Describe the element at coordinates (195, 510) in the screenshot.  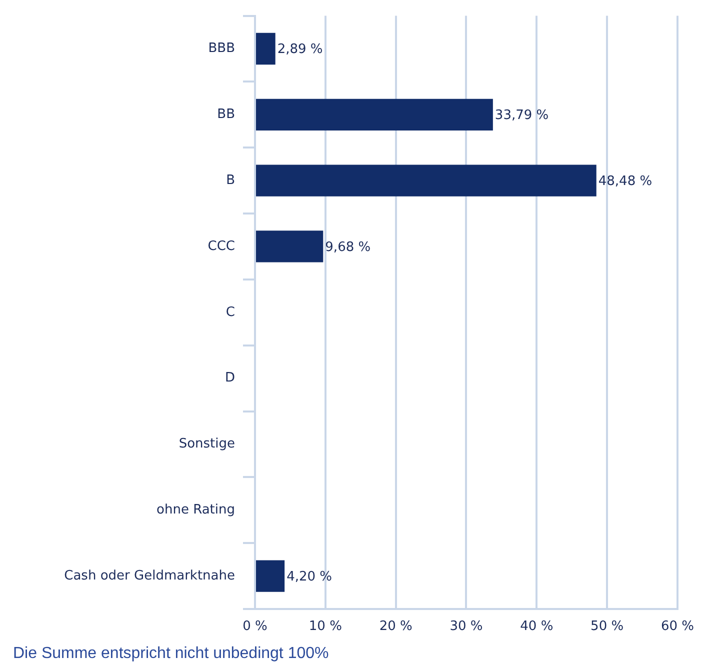
I see `y-tick-label: ohne Rating` at that location.